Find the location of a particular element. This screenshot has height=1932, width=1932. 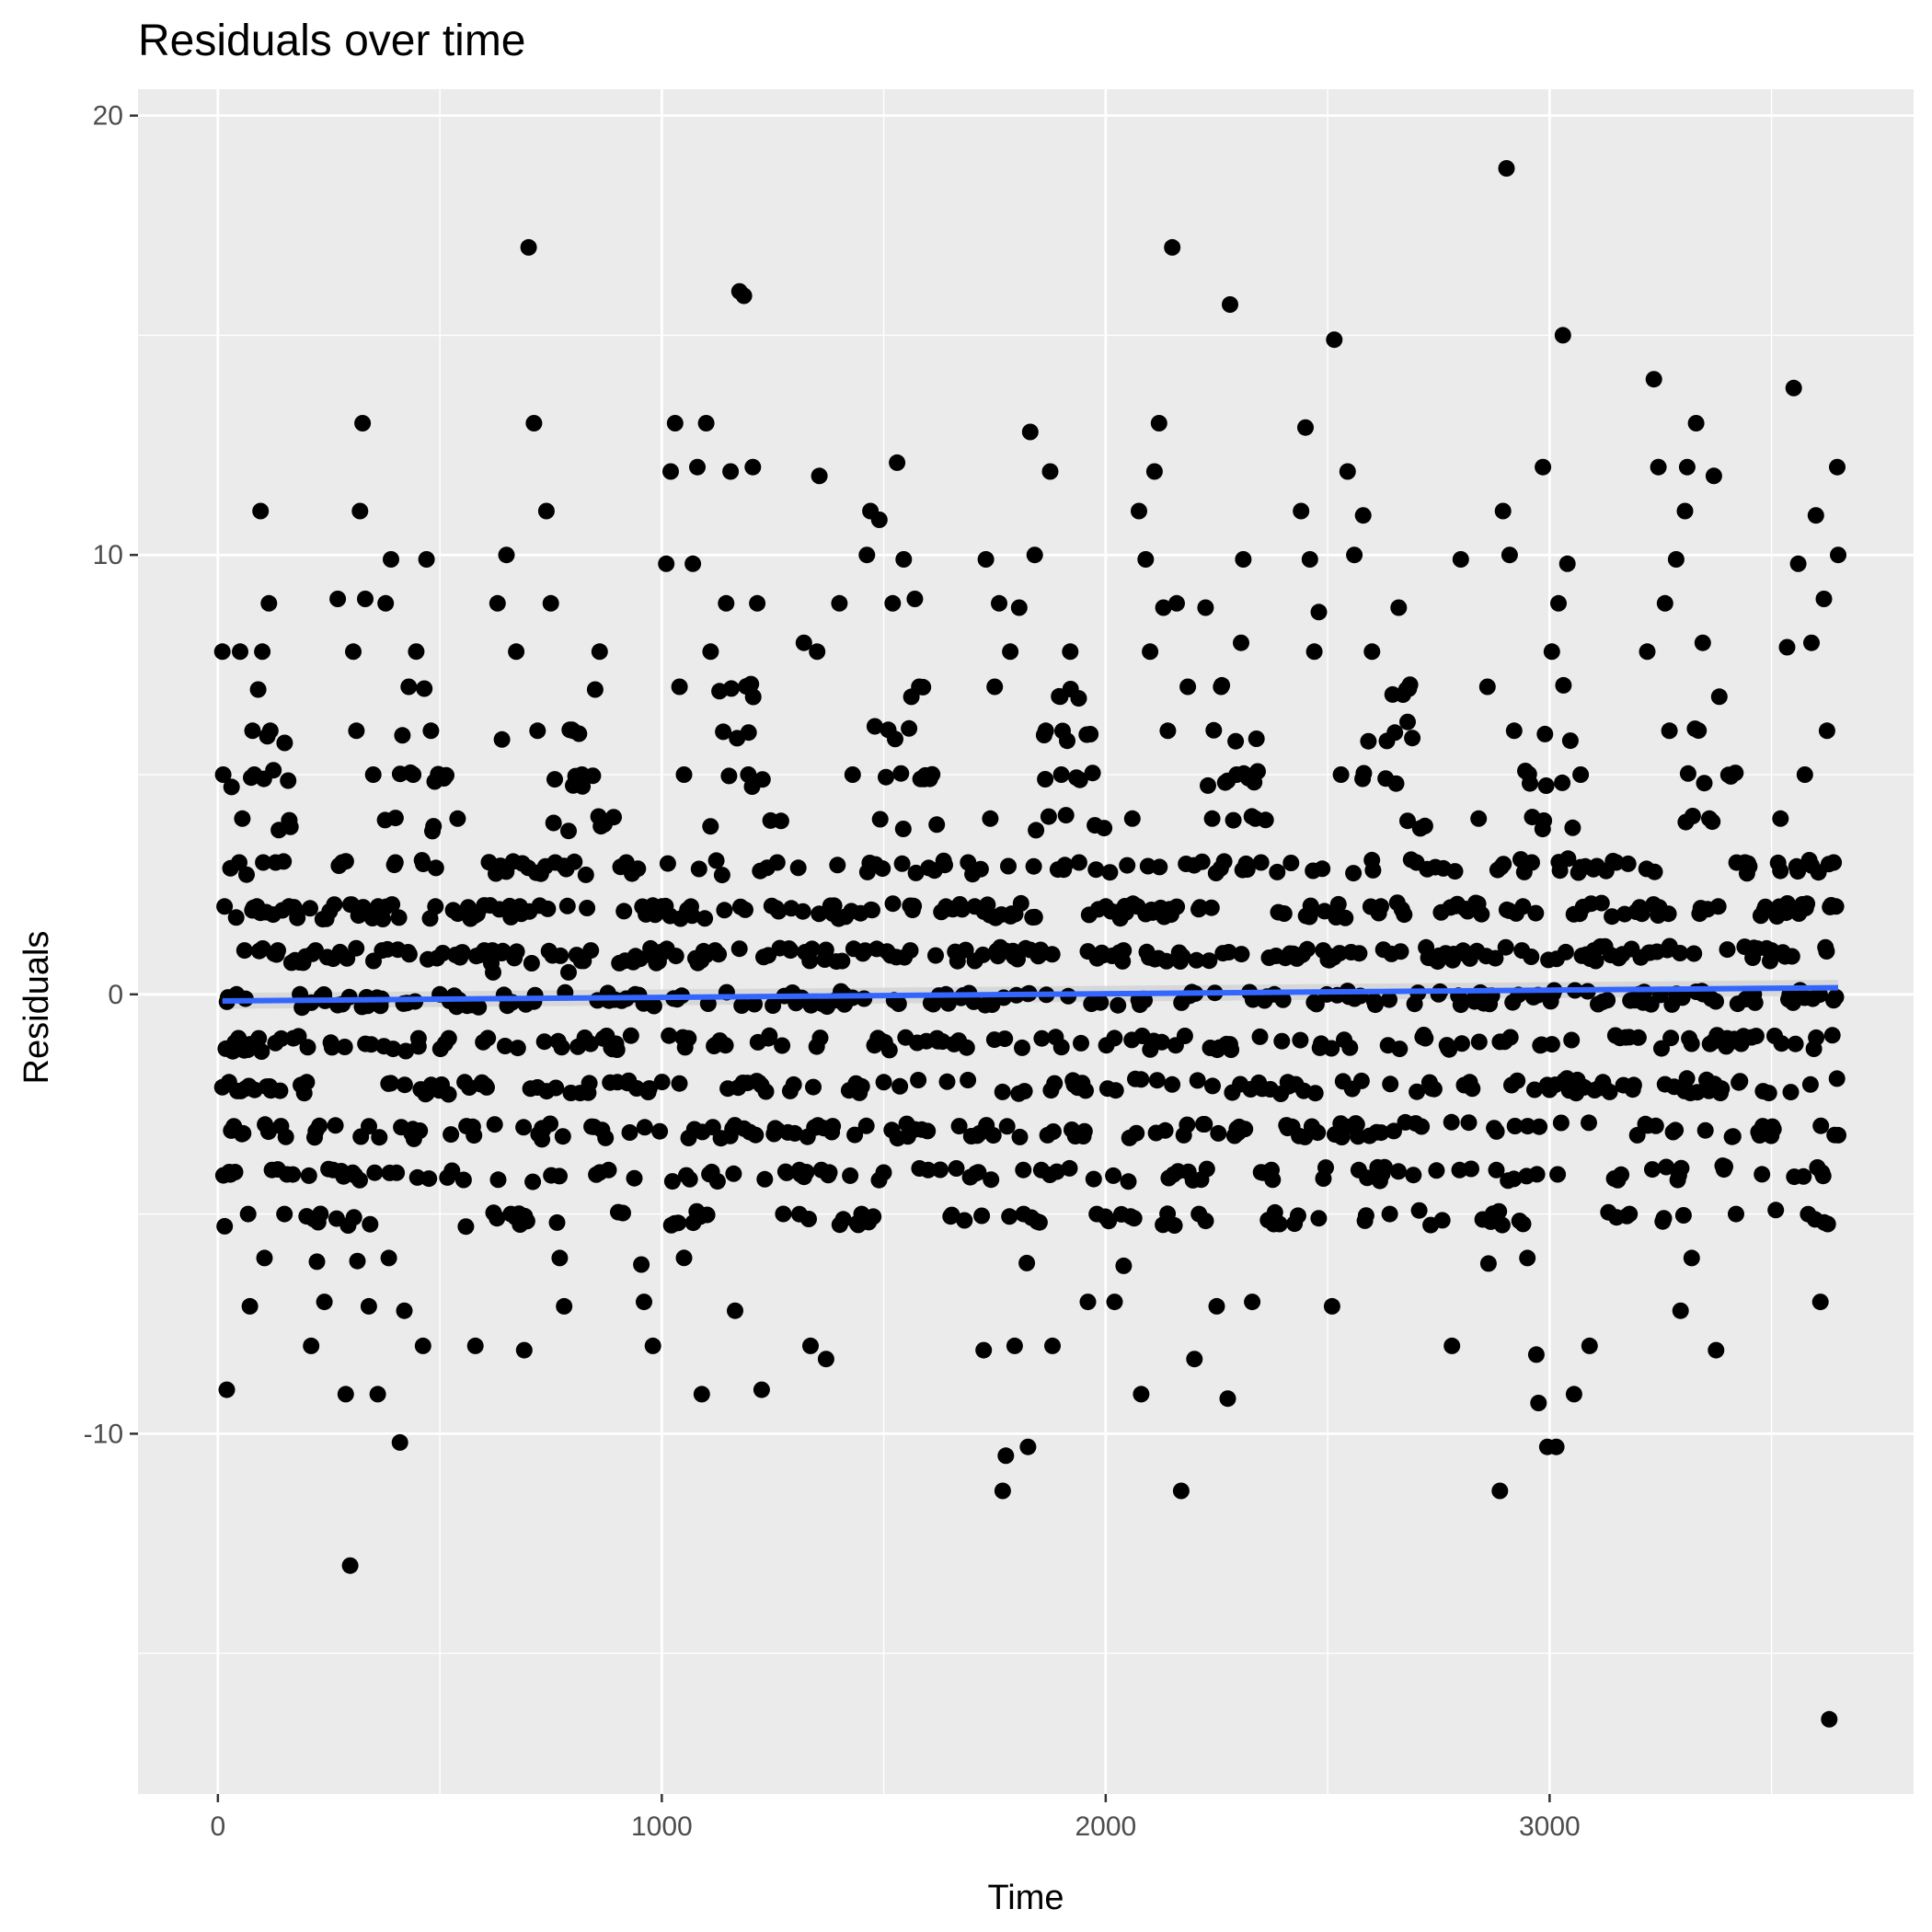

x-tick-label: 0 is located at coordinates (218, 1826).